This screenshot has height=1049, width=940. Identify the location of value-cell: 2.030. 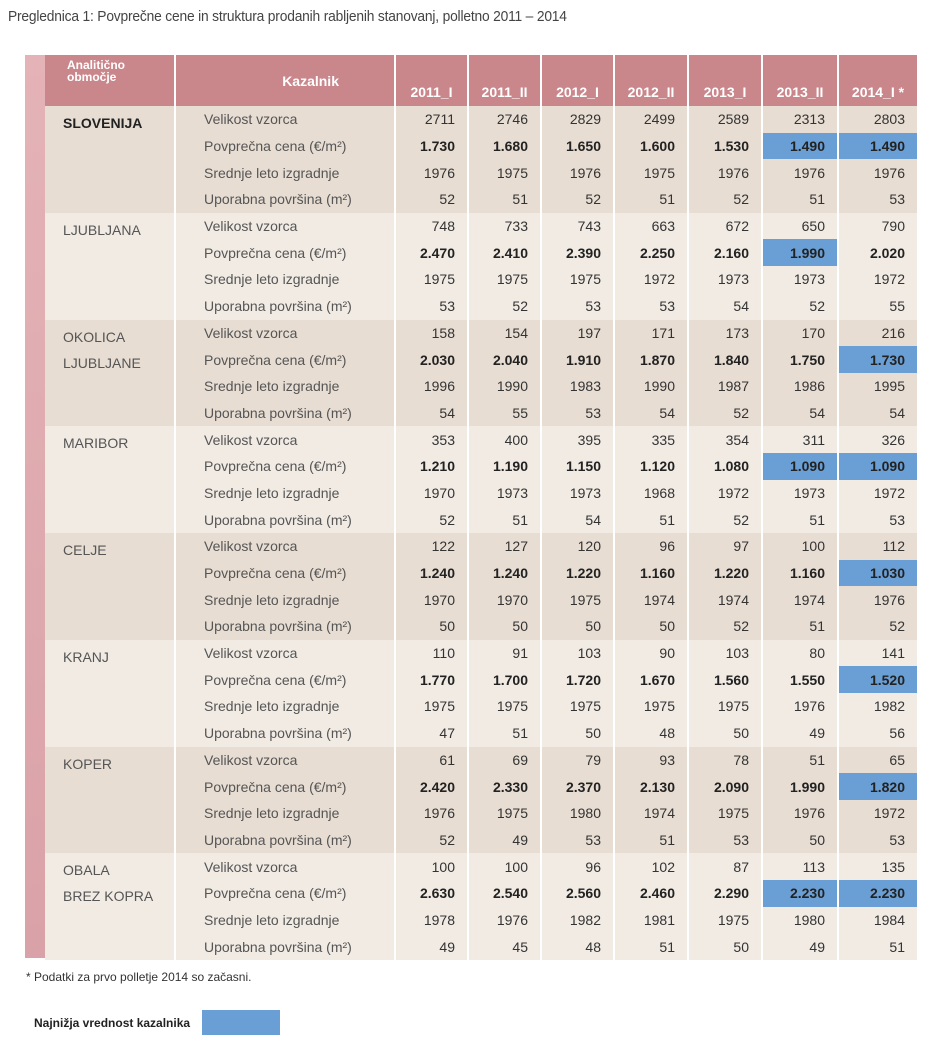
(432, 359).